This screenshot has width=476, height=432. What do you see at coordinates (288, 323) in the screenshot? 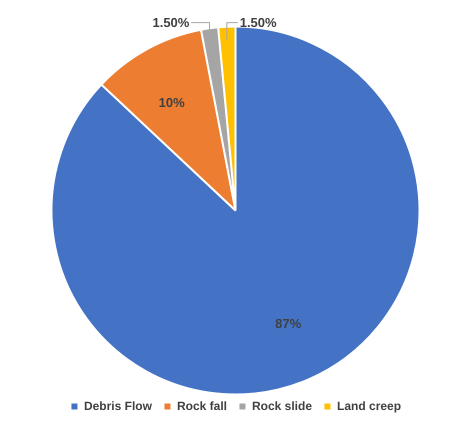
I see `data-label: 87%` at bounding box center [288, 323].